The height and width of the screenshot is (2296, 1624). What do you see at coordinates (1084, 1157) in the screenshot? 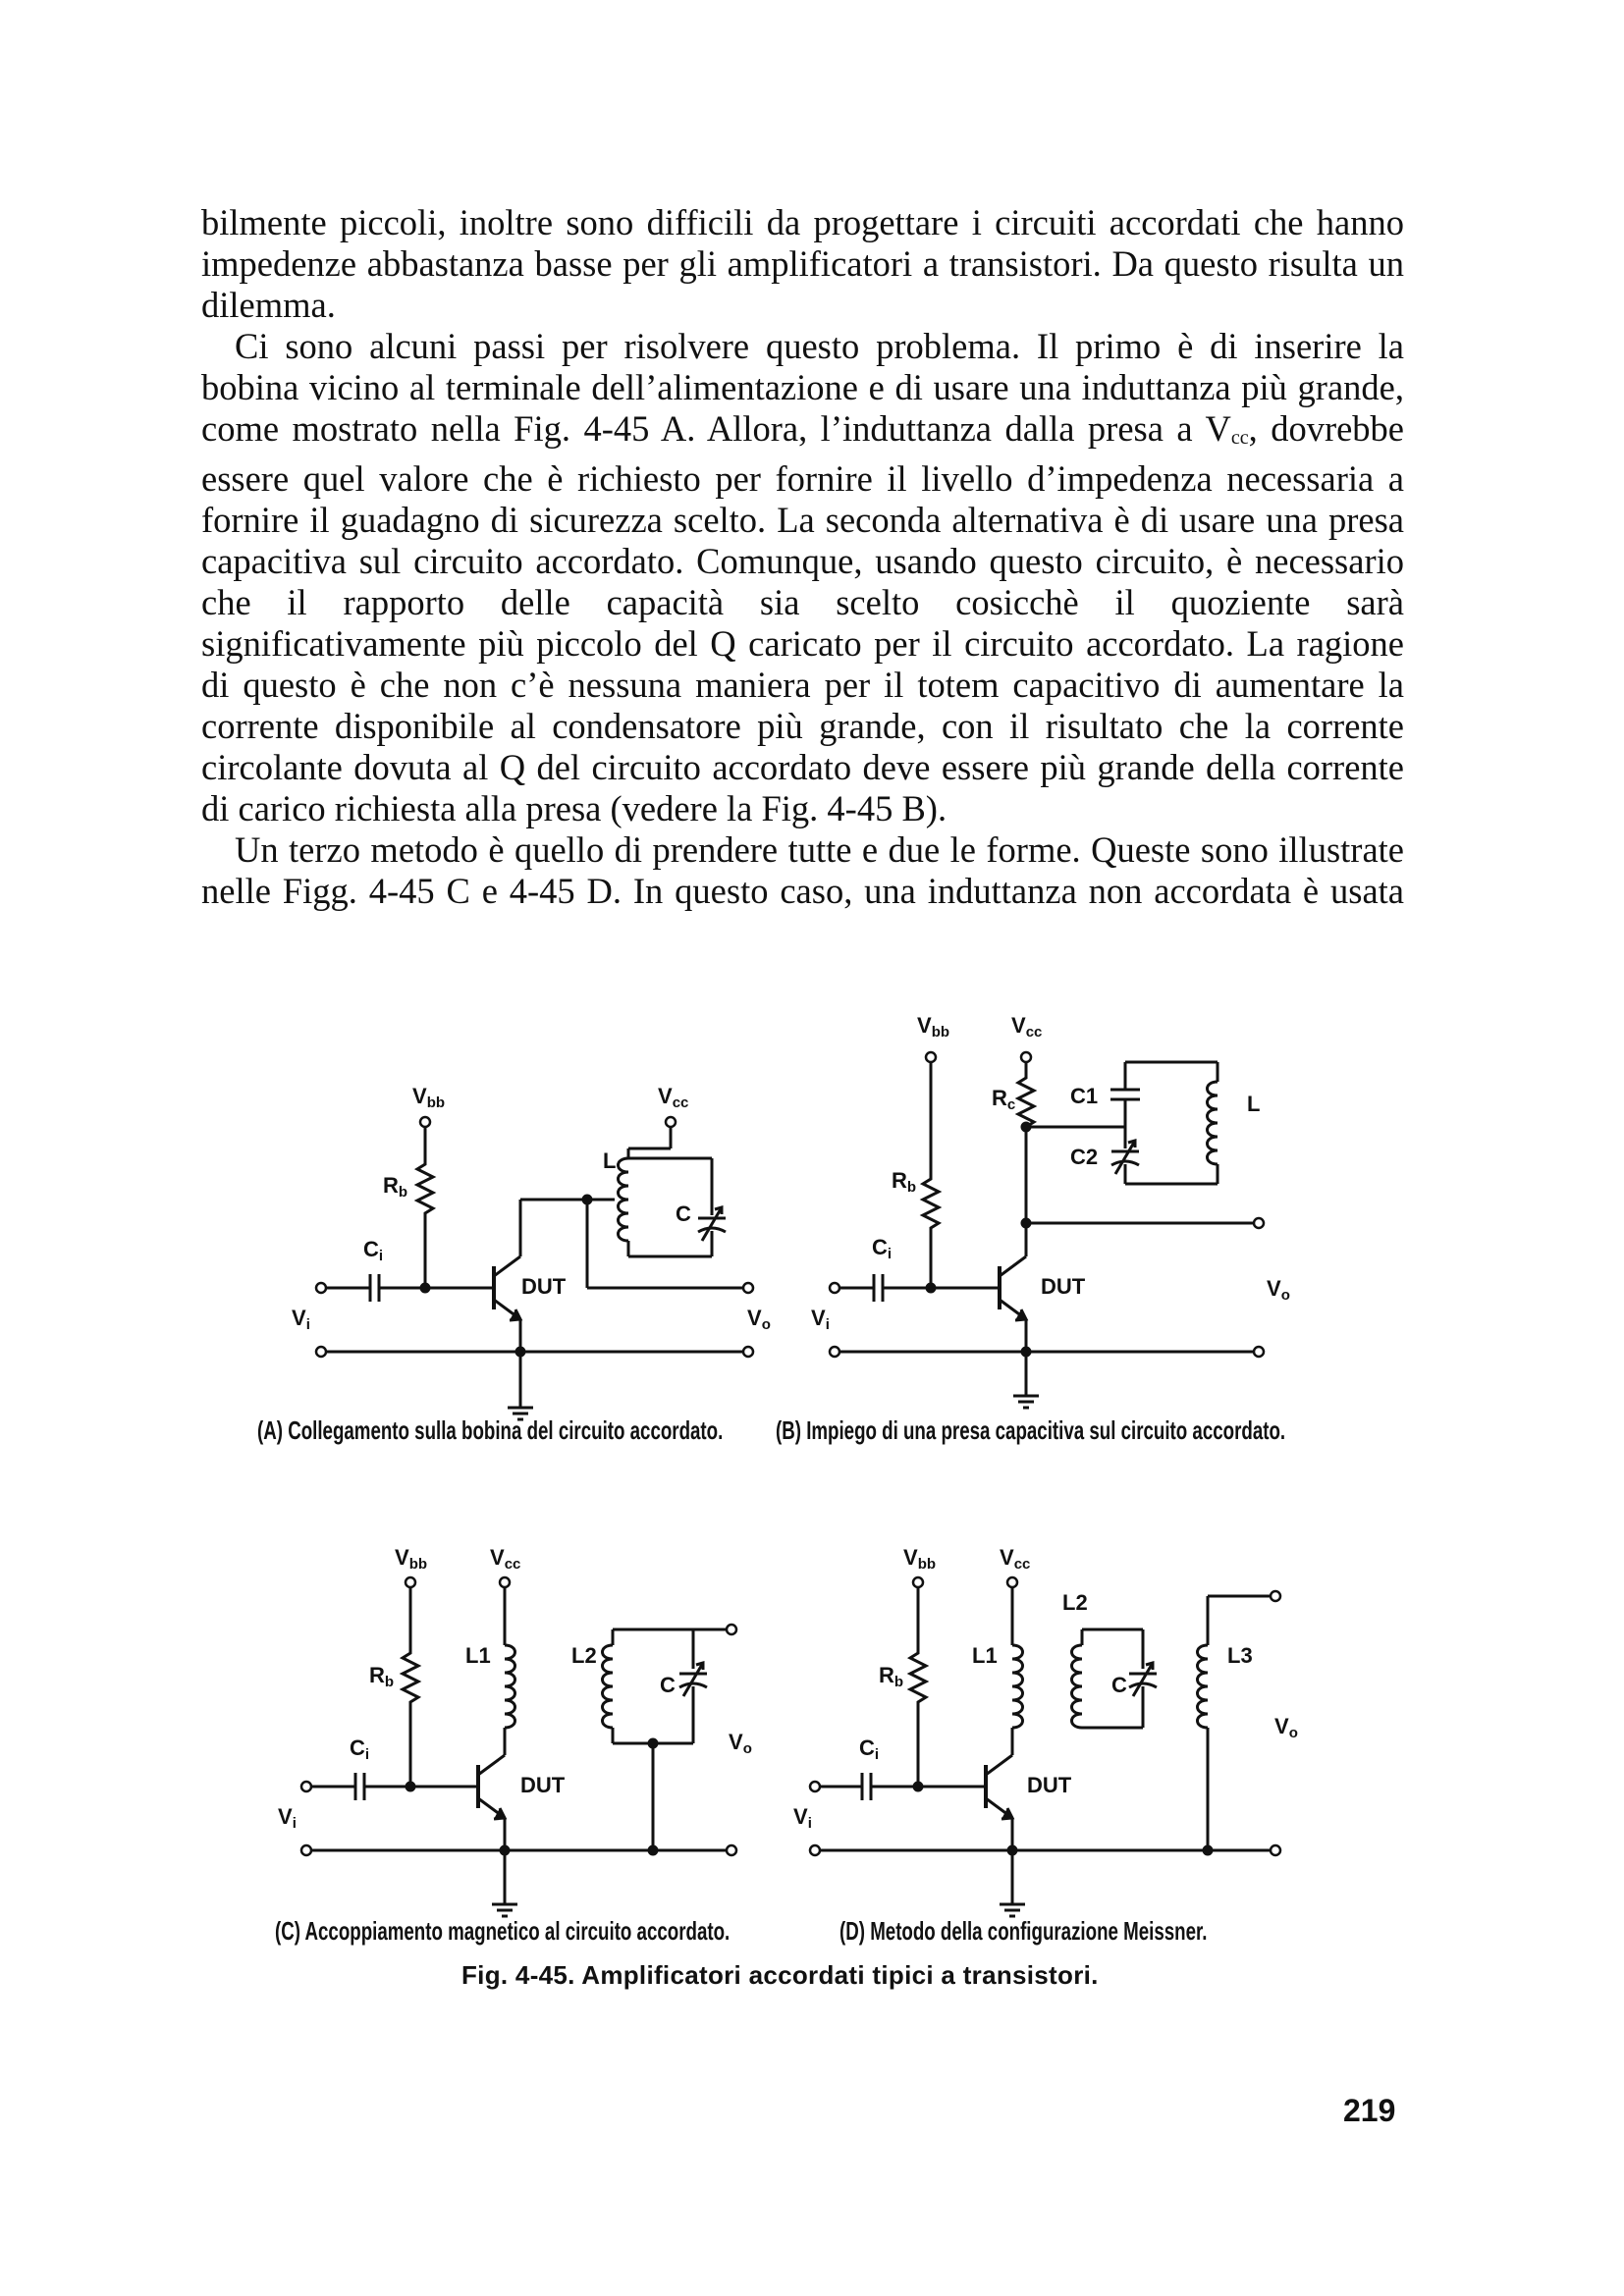
I see `label-c2-b: C2` at bounding box center [1084, 1157].